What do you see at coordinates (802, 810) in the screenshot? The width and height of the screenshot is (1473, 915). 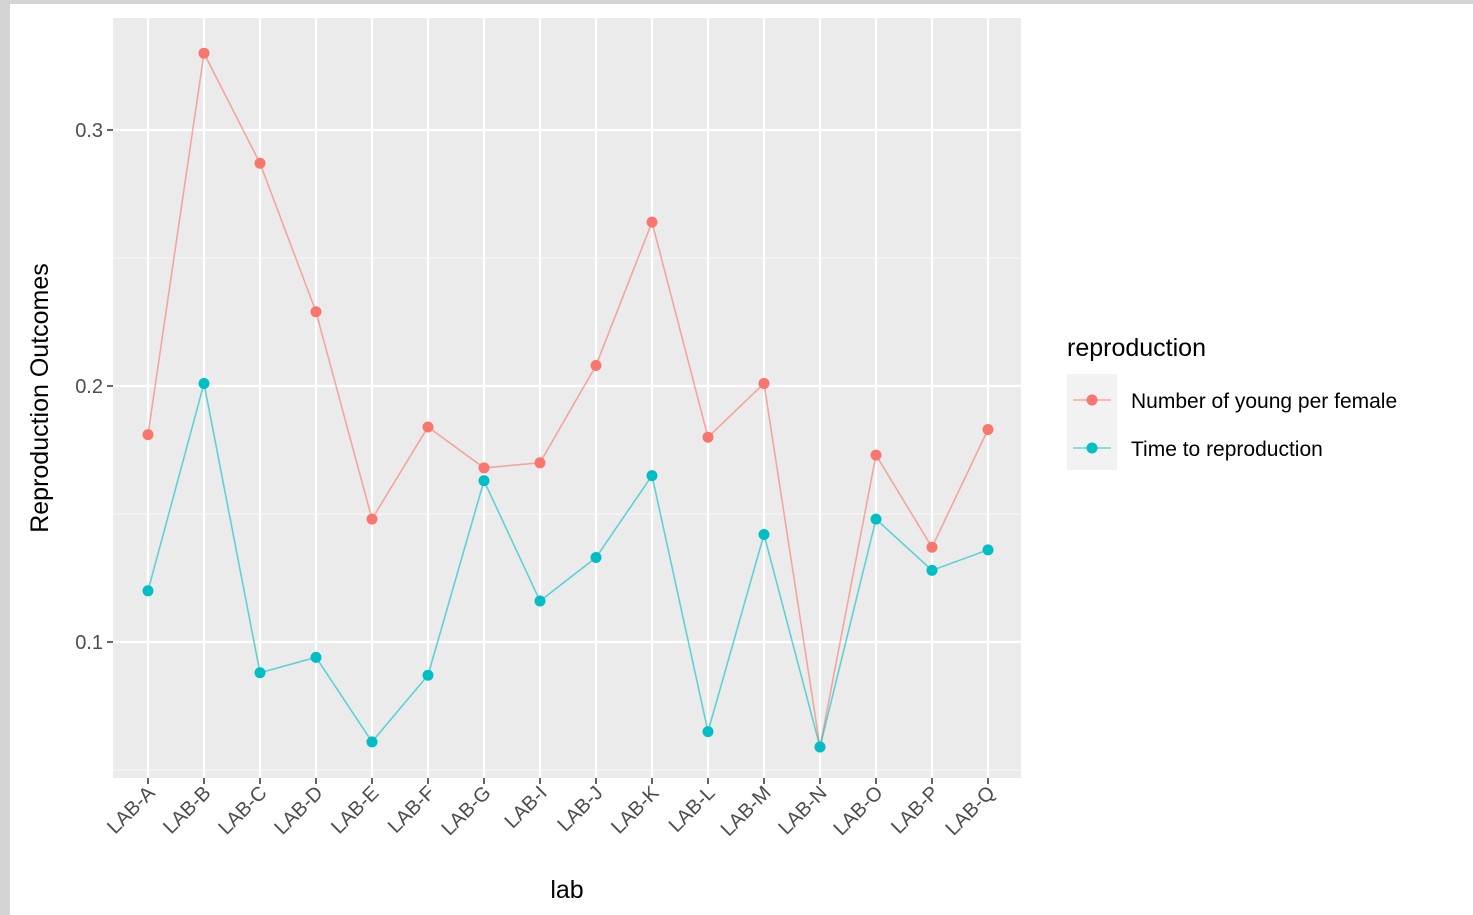 I see `x-tick-label: LAB-N` at bounding box center [802, 810].